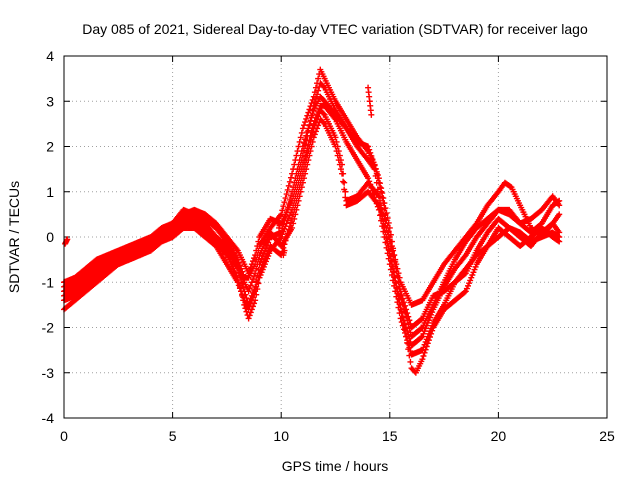  What do you see at coordinates (50, 147) in the screenshot?
I see `y-tick-label: 2` at bounding box center [50, 147].